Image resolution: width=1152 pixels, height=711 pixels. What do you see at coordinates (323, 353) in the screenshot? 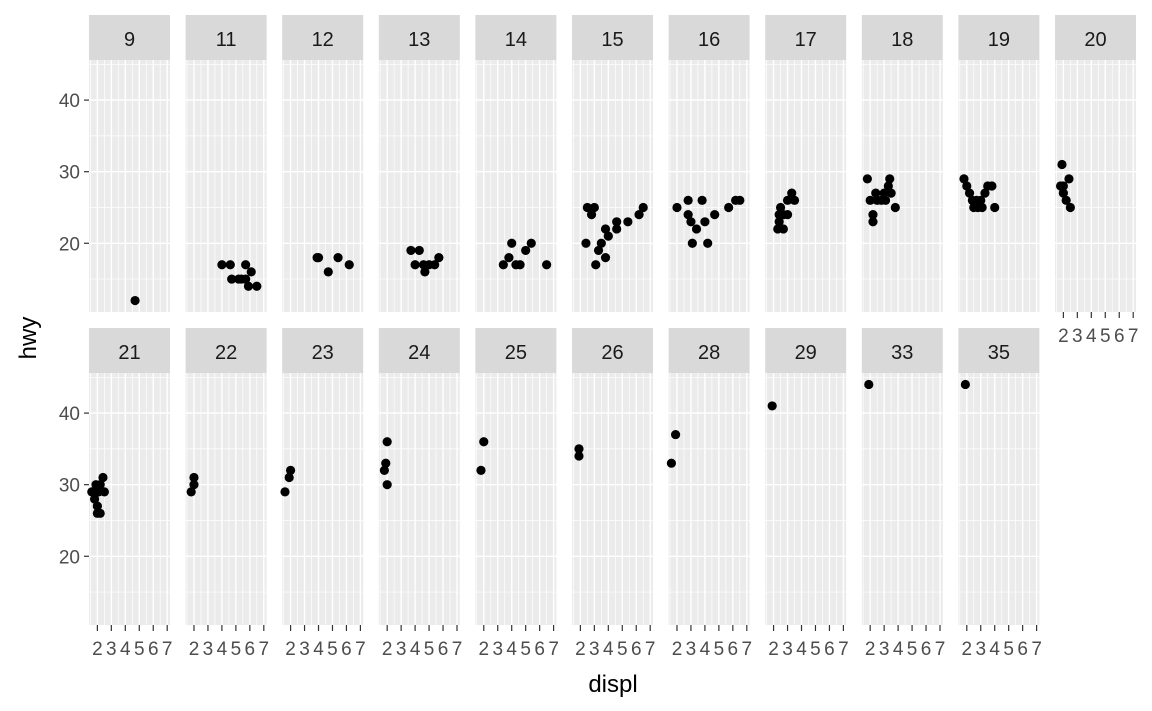
I see `facet-strip-label: 23` at bounding box center [323, 353].